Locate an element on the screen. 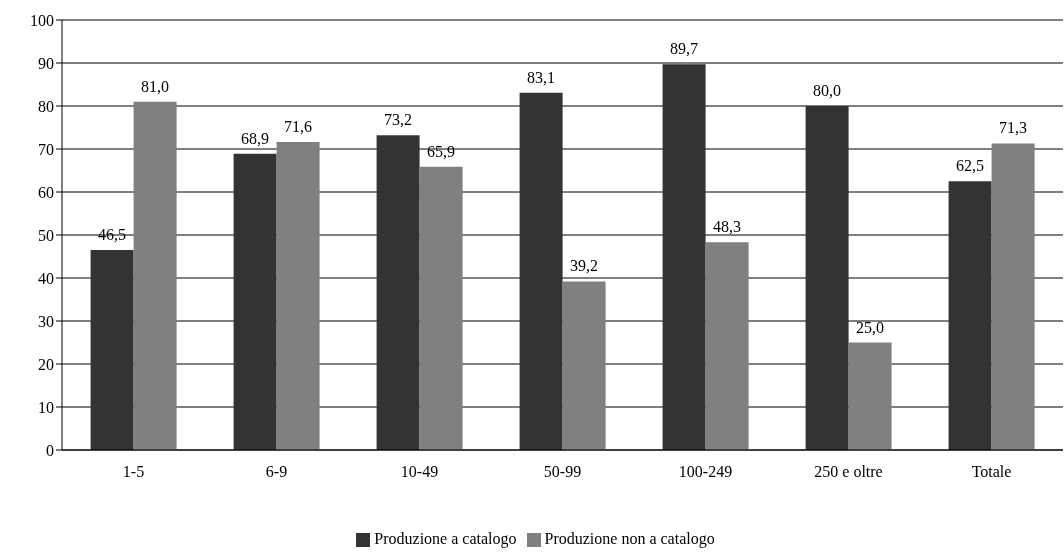 The width and height of the screenshot is (1064, 558). x-tick-label: 250 e oltre is located at coordinates (848, 472).